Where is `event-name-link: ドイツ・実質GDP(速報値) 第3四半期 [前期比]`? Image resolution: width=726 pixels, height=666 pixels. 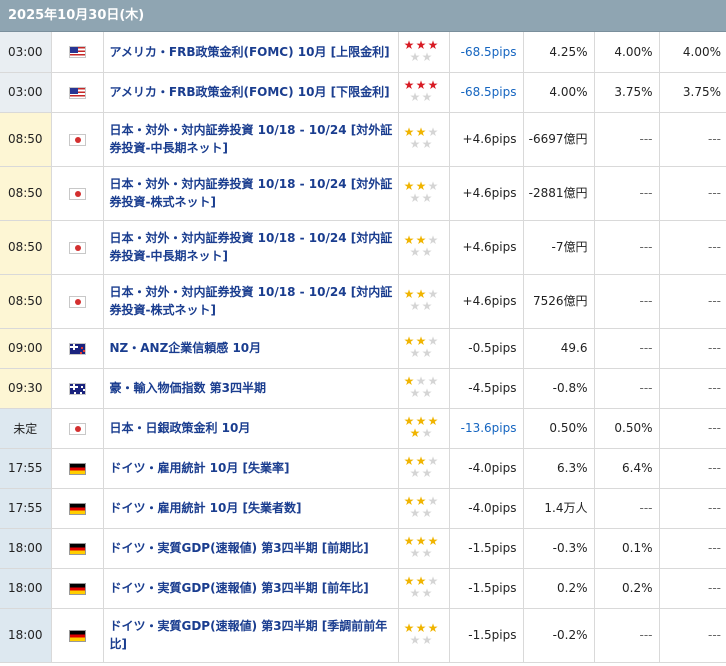 event-name-link: ドイツ・実質GDP(速報値) 第3四半期 [前期比] is located at coordinates (251, 548).